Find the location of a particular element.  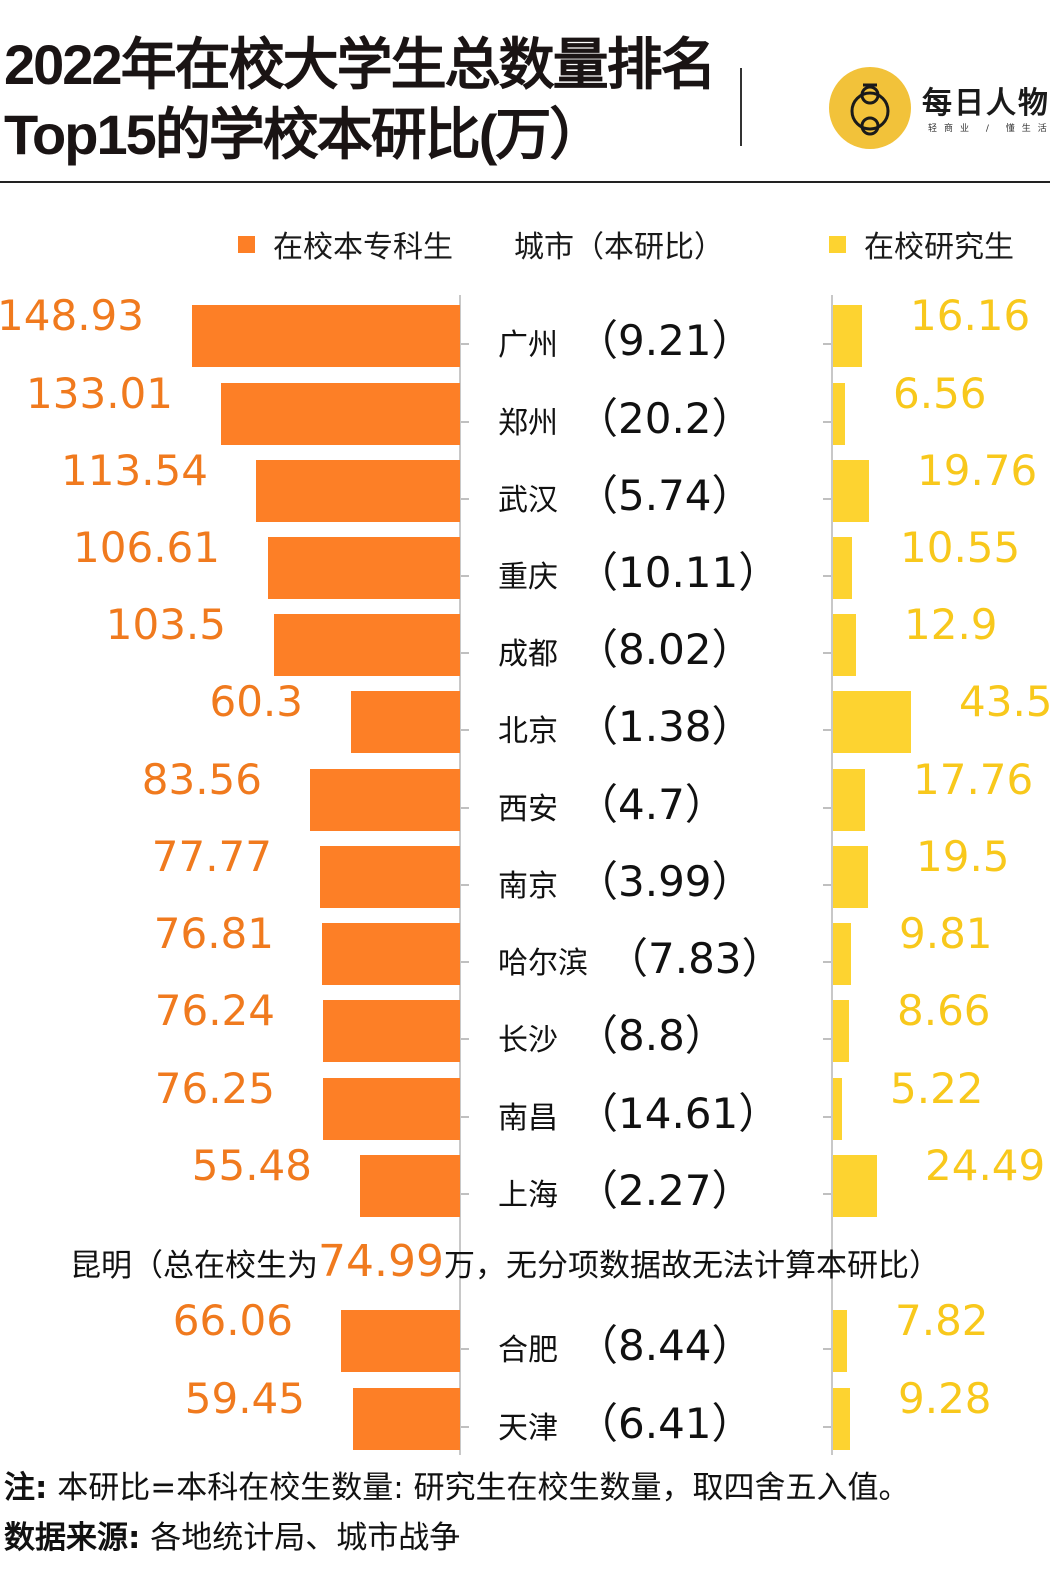

ratio-value: （20.2） is located at coordinates (665, 418).